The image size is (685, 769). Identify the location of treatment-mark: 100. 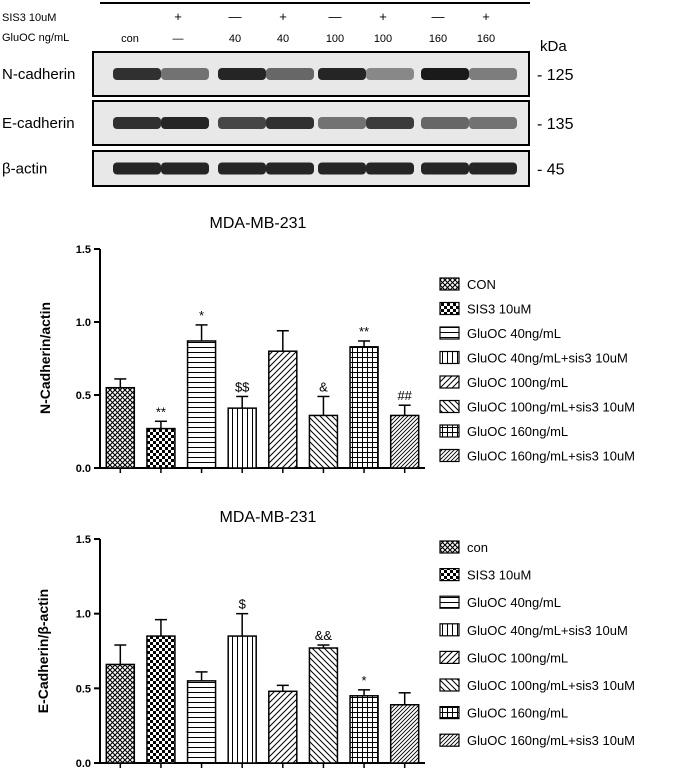
(335, 39).